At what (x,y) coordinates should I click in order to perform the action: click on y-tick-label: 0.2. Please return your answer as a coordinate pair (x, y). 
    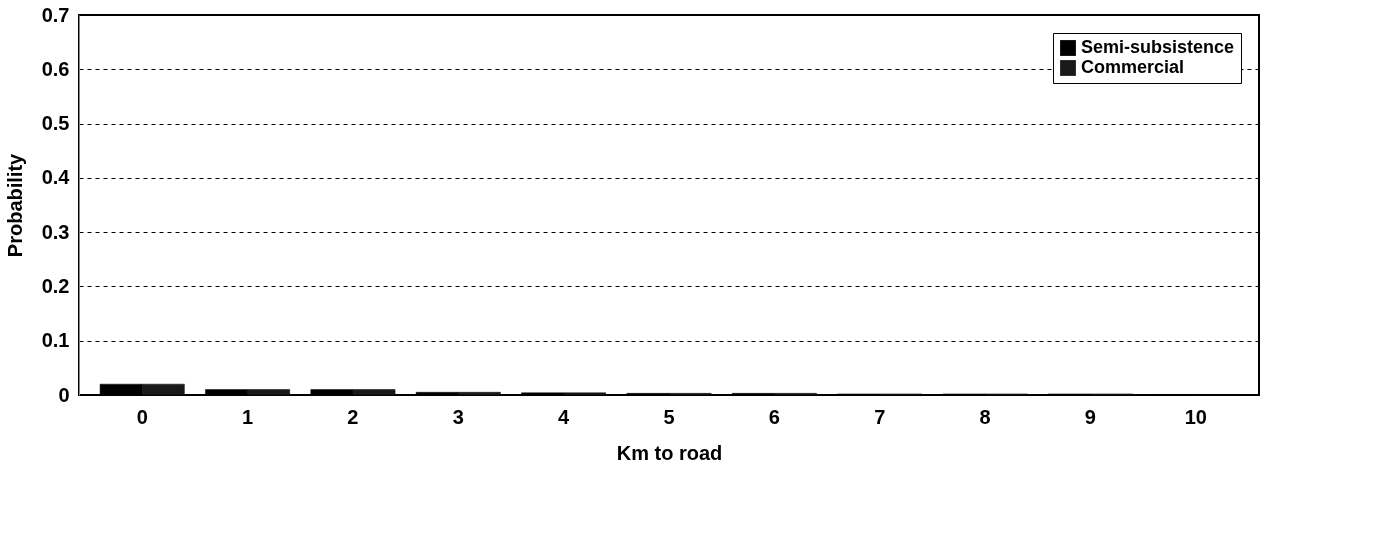
    Looking at the image, I should click on (55, 285).